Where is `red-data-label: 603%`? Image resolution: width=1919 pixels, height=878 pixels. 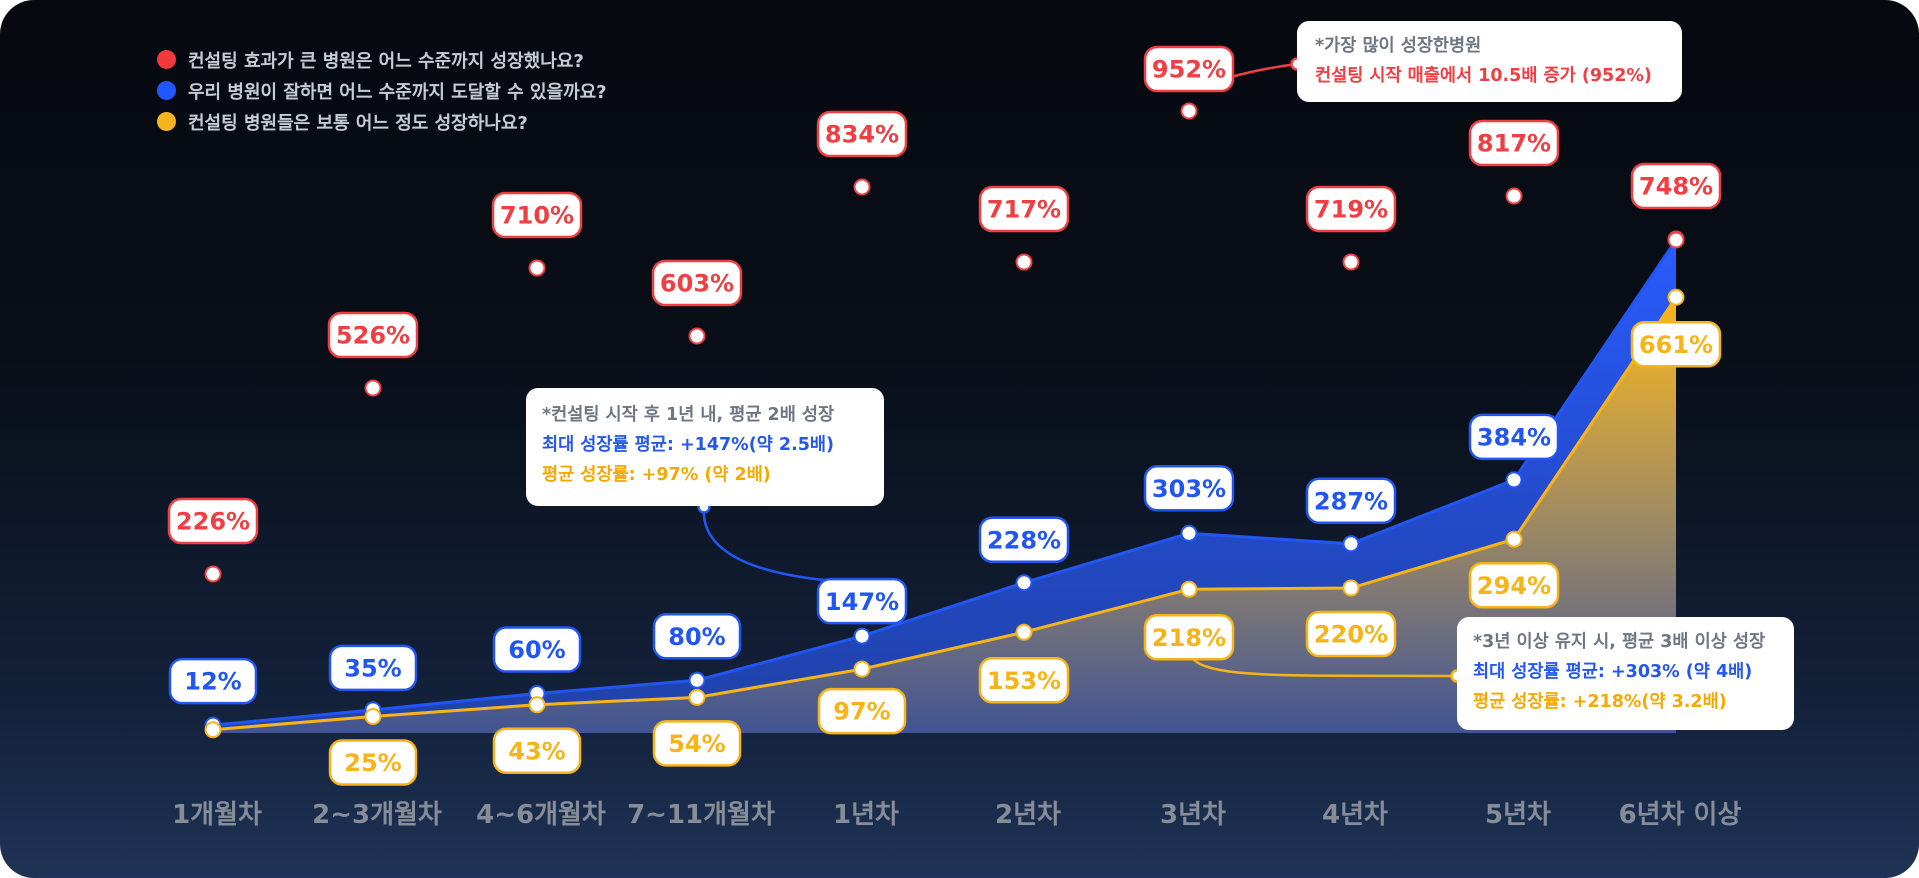
red-data-label: 603% is located at coordinates (697, 283).